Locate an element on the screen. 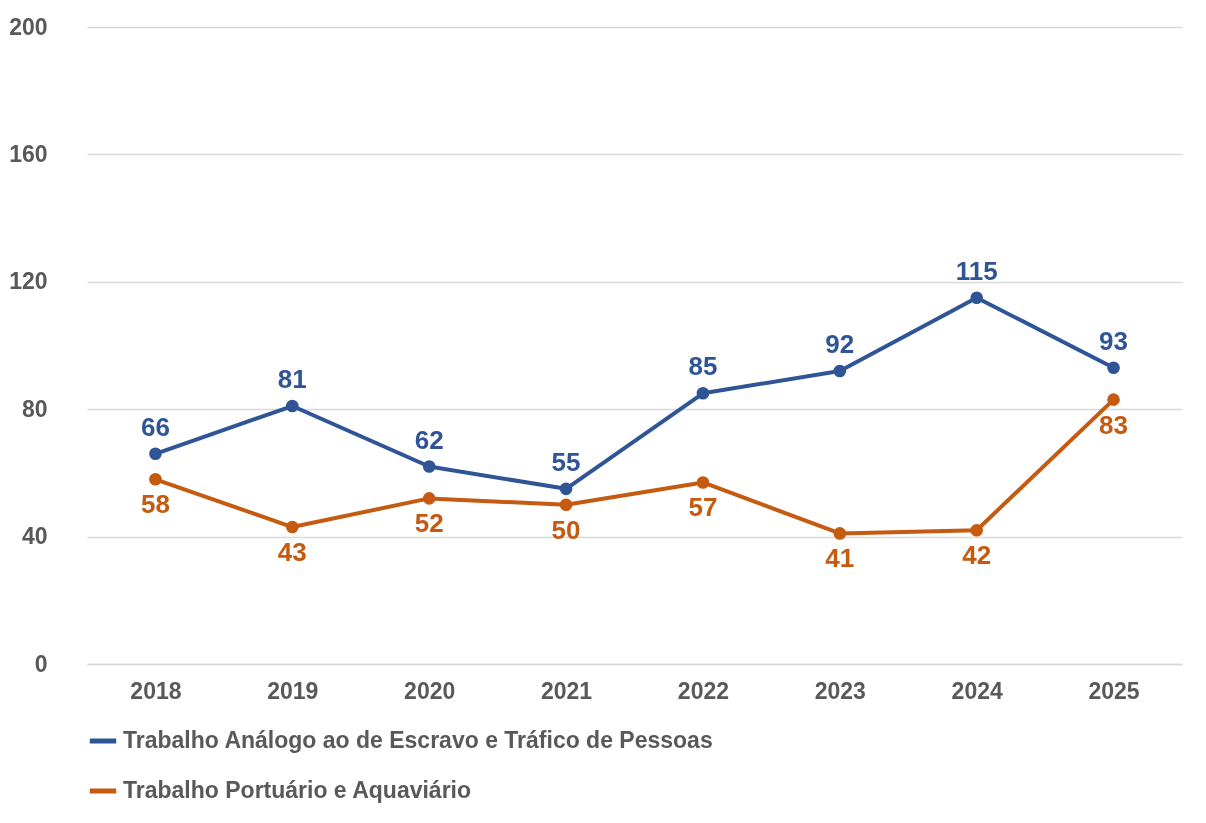  data-label: 55 is located at coordinates (566, 461).